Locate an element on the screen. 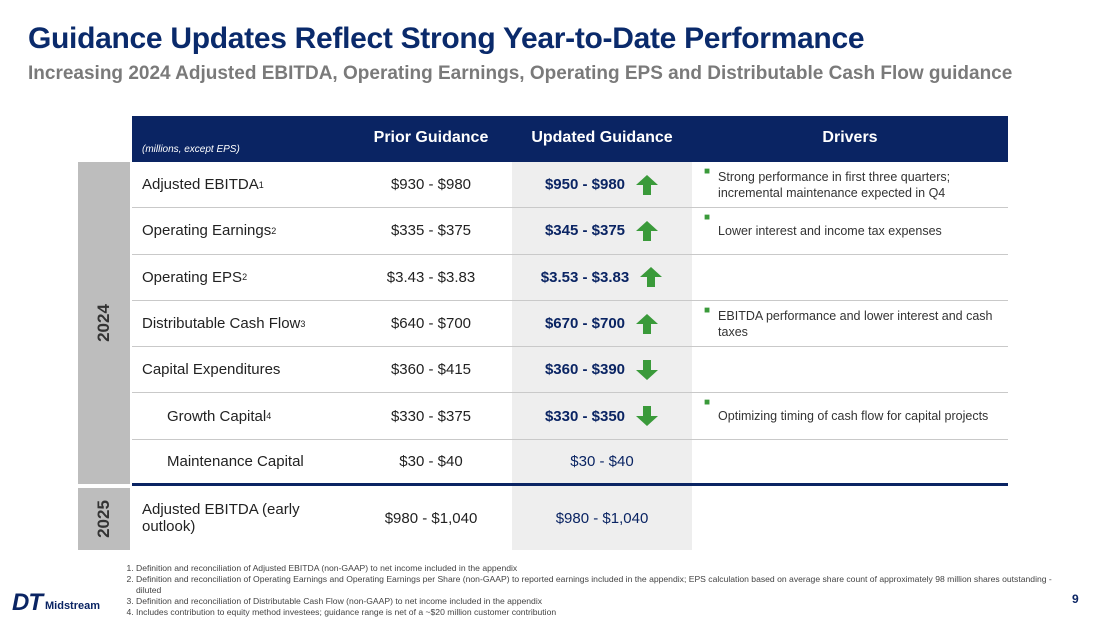 The image size is (1113, 627). prior-value: $640 - $700 is located at coordinates (431, 324).